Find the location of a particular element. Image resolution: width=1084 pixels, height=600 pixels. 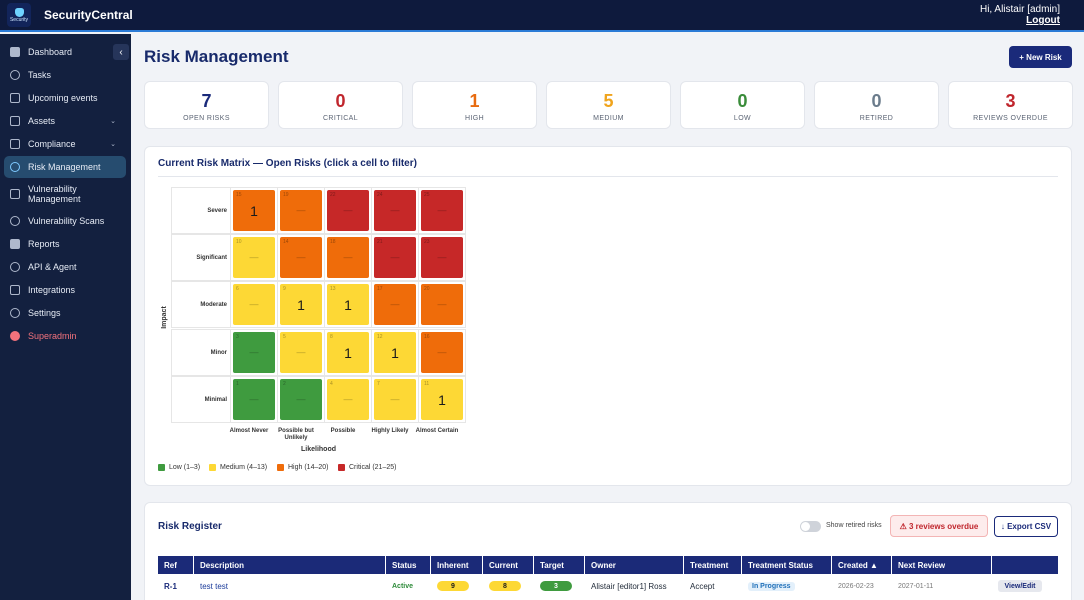

sidebar-item-dashboard: Dashboard is located at coordinates (65, 52).